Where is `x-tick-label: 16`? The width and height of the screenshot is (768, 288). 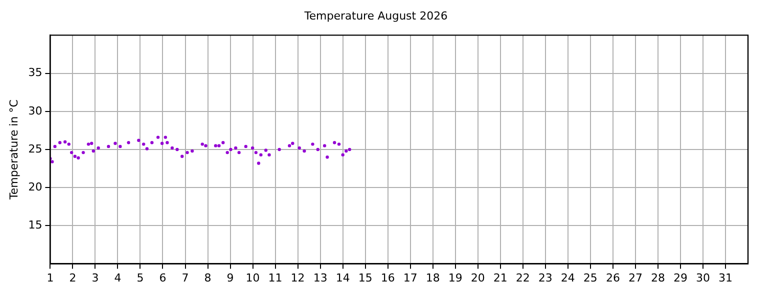
x-tick-label: 16 is located at coordinates (387, 277).